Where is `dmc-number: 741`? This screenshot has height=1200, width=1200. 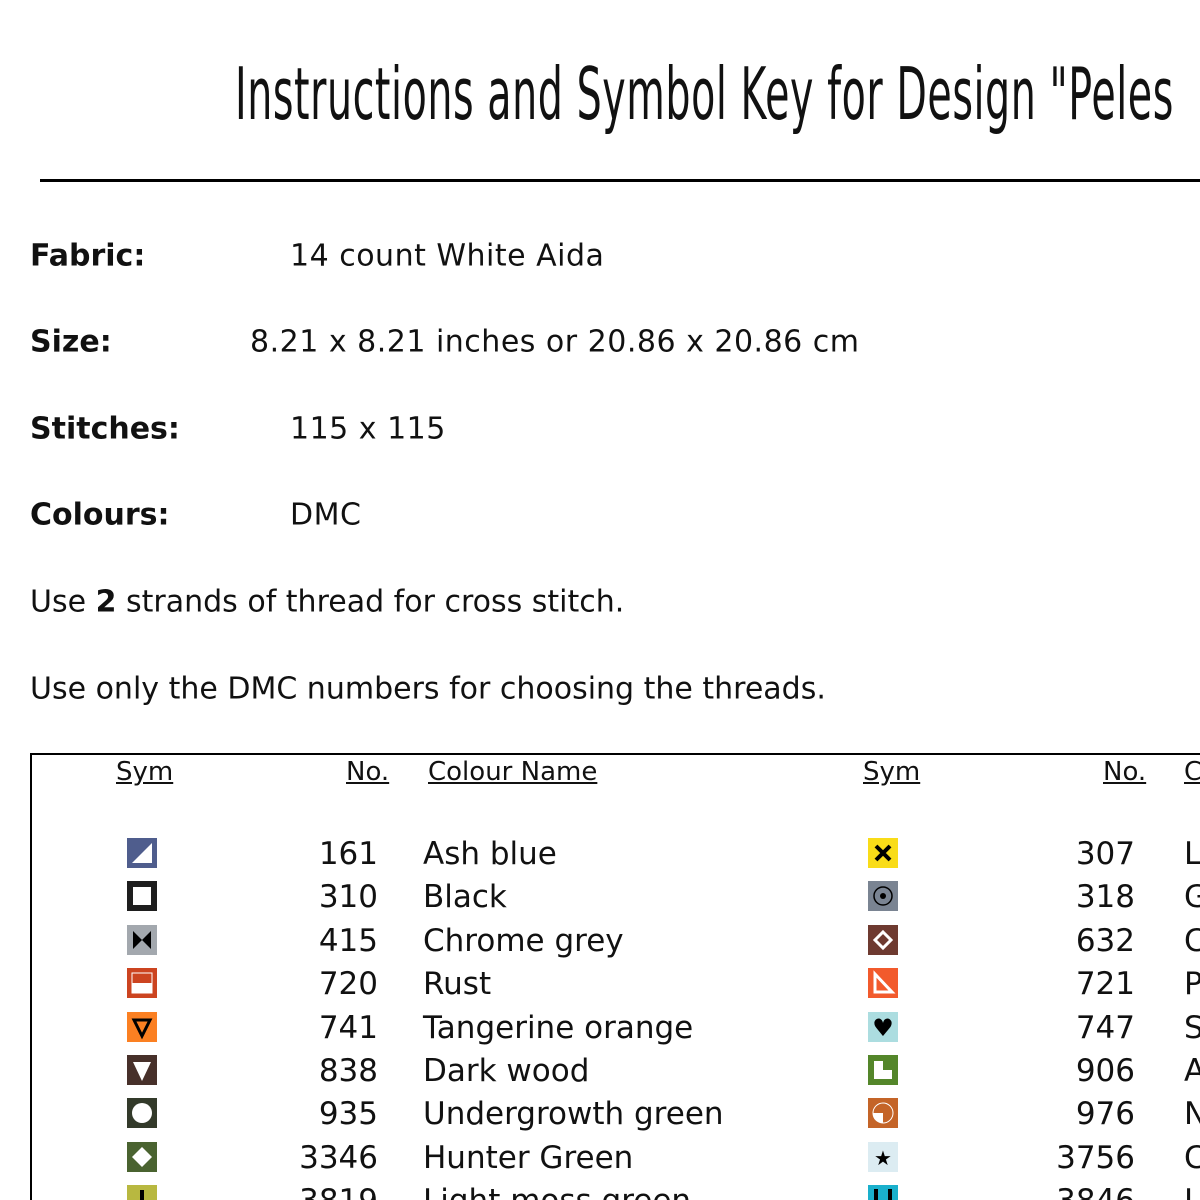
dmc-number: 741 is located at coordinates (348, 1027).